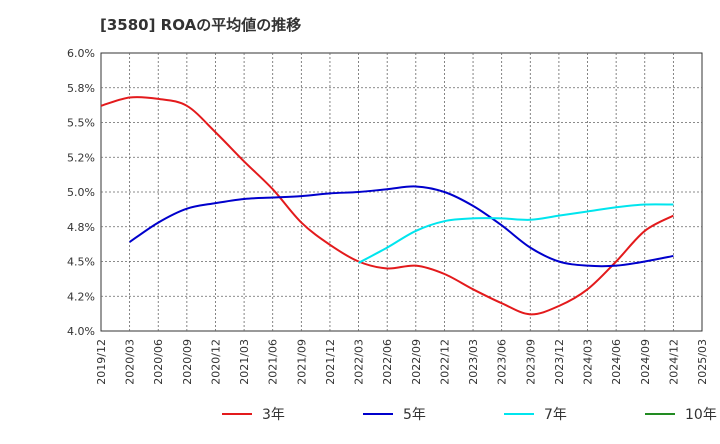 The height and width of the screenshot is (444, 720). Describe the element at coordinates (444, 362) in the screenshot. I see `x-tick-label: 2022/12` at that location.